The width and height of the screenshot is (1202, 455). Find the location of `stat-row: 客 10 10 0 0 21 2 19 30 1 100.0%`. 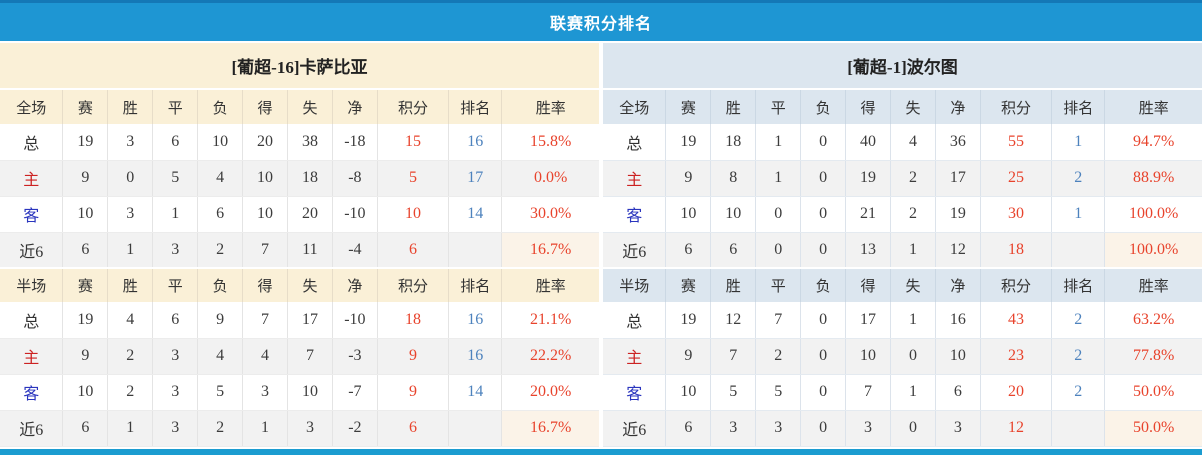

stat-row: 客 10 10 0 0 21 2 19 30 1 100.0% is located at coordinates (902, 214).